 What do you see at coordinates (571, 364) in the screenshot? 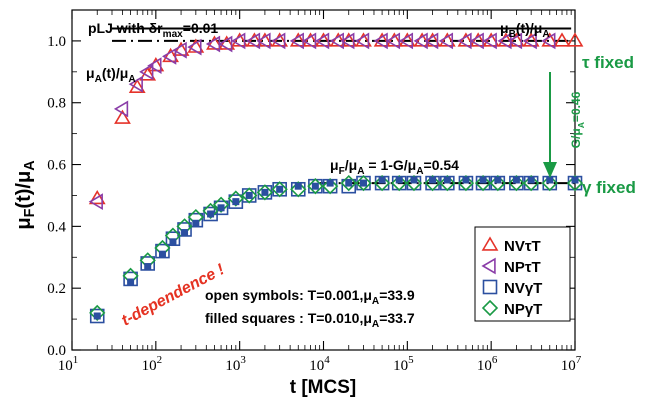
I see `x-tick-label: 10⁷` at bounding box center [571, 364].